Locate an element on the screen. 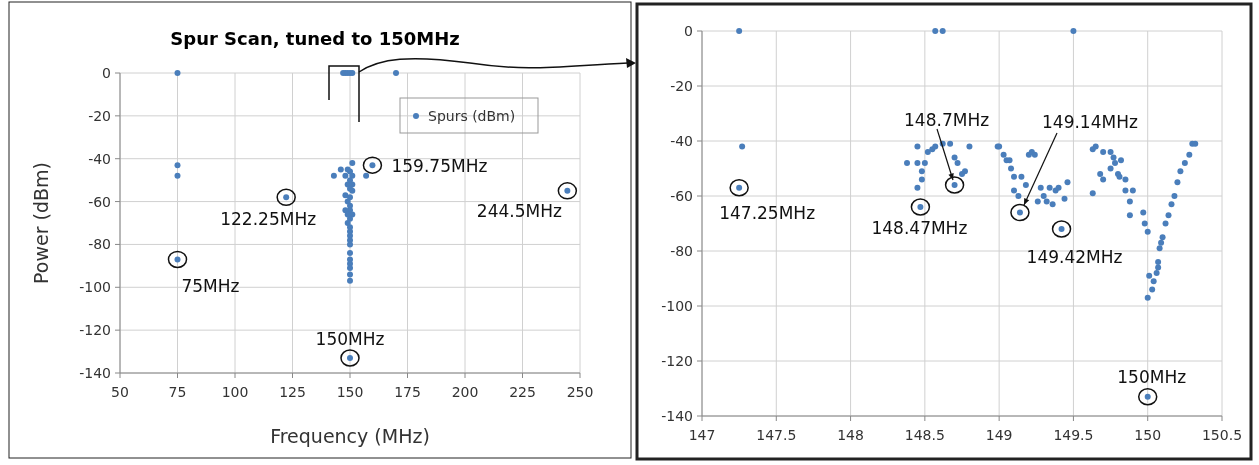  y-axis-title: Power (dBm) is located at coordinates (41, 223).